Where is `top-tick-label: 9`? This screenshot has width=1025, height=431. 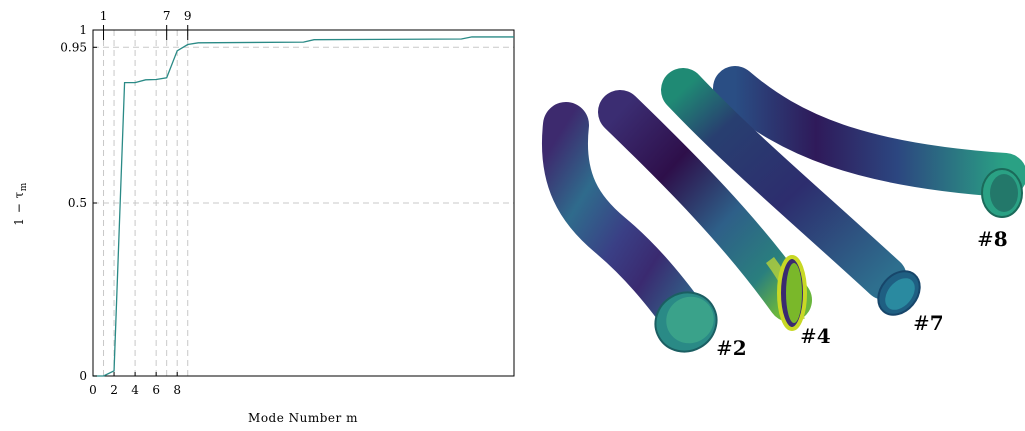
top-tick-label: 9 is located at coordinates (188, 16).